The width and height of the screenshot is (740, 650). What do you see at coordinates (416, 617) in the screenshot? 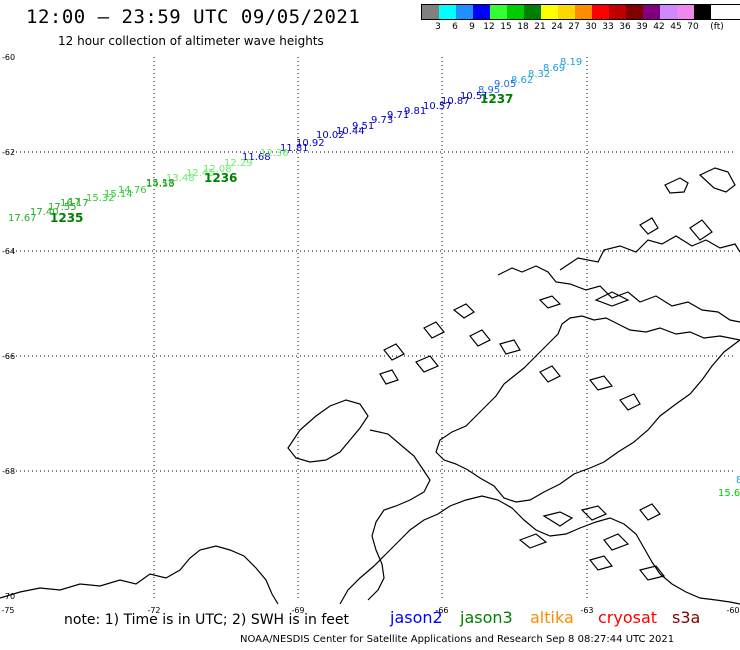
I see `satellite-name: jason2` at bounding box center [416, 617].